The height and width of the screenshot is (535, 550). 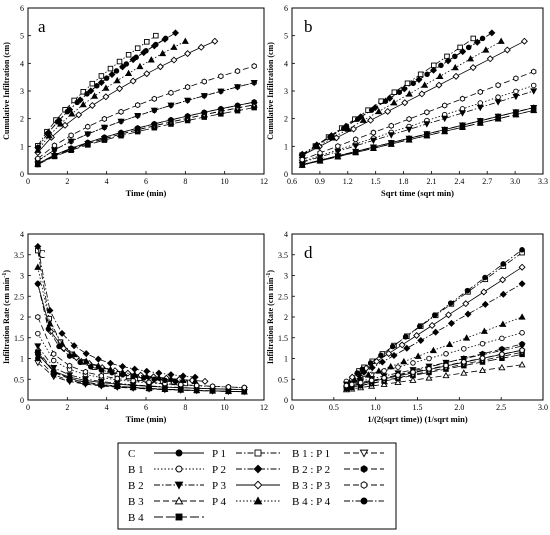 I want to click on x-tick-label: 4, so click(x=107, y=181).